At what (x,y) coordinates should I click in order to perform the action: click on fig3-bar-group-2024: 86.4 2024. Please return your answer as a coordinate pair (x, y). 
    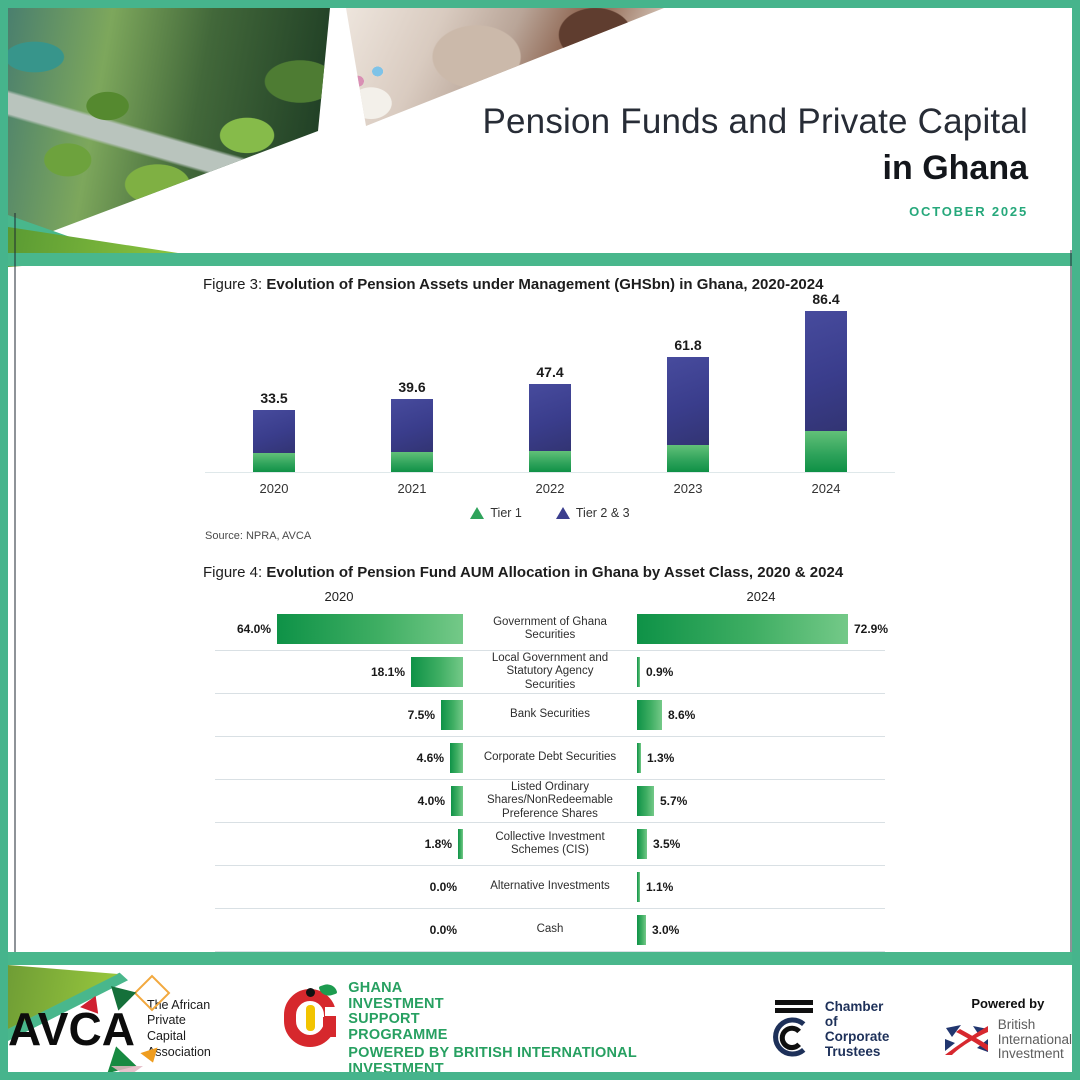
    Looking at the image, I should click on (826, 390).